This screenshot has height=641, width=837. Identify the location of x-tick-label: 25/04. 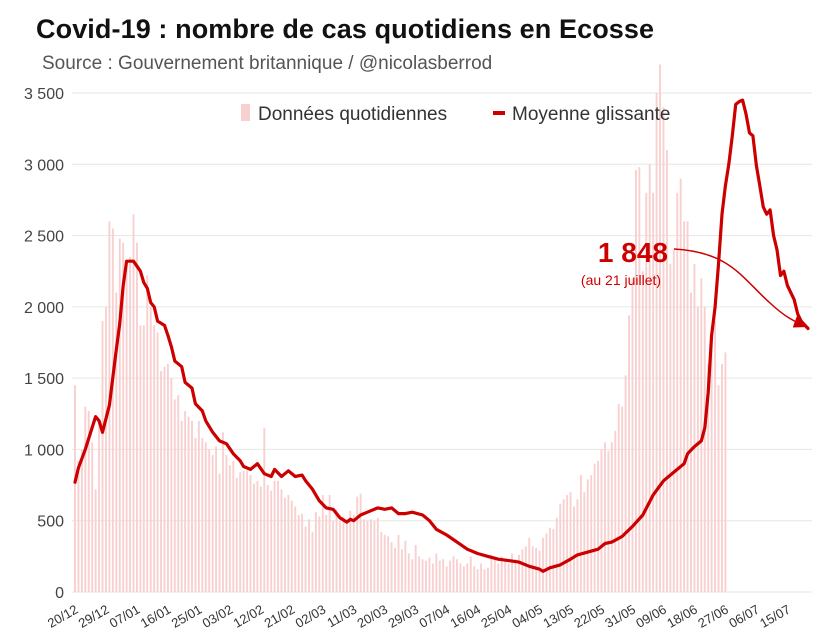
(496, 616).